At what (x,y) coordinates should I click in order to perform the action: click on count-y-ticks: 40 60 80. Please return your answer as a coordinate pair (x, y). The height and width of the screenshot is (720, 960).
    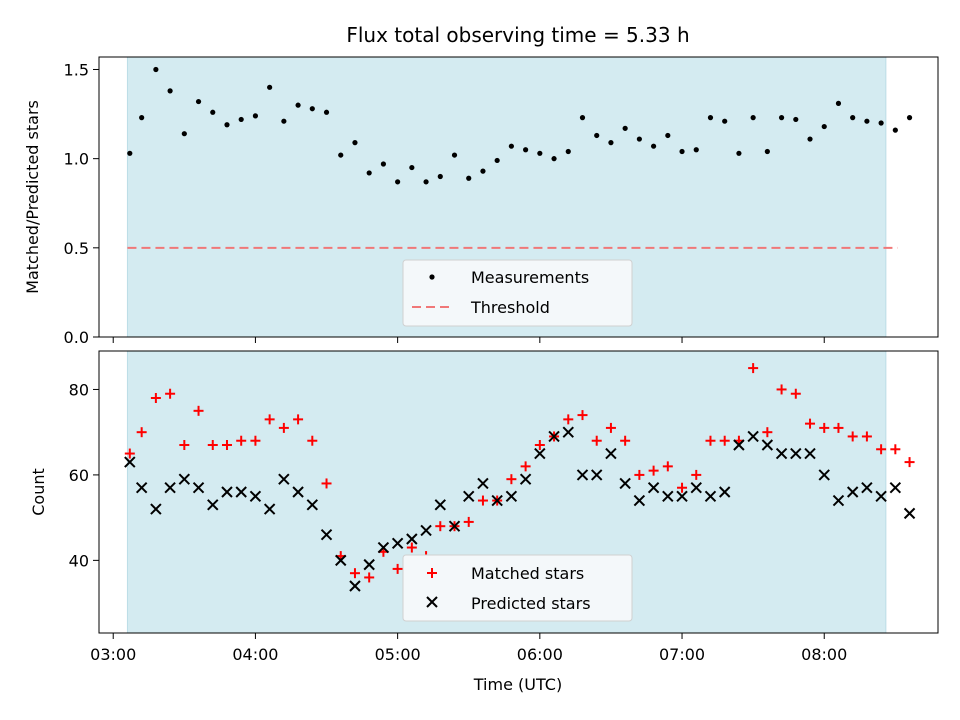
    Looking at the image, I should click on (84, 475).